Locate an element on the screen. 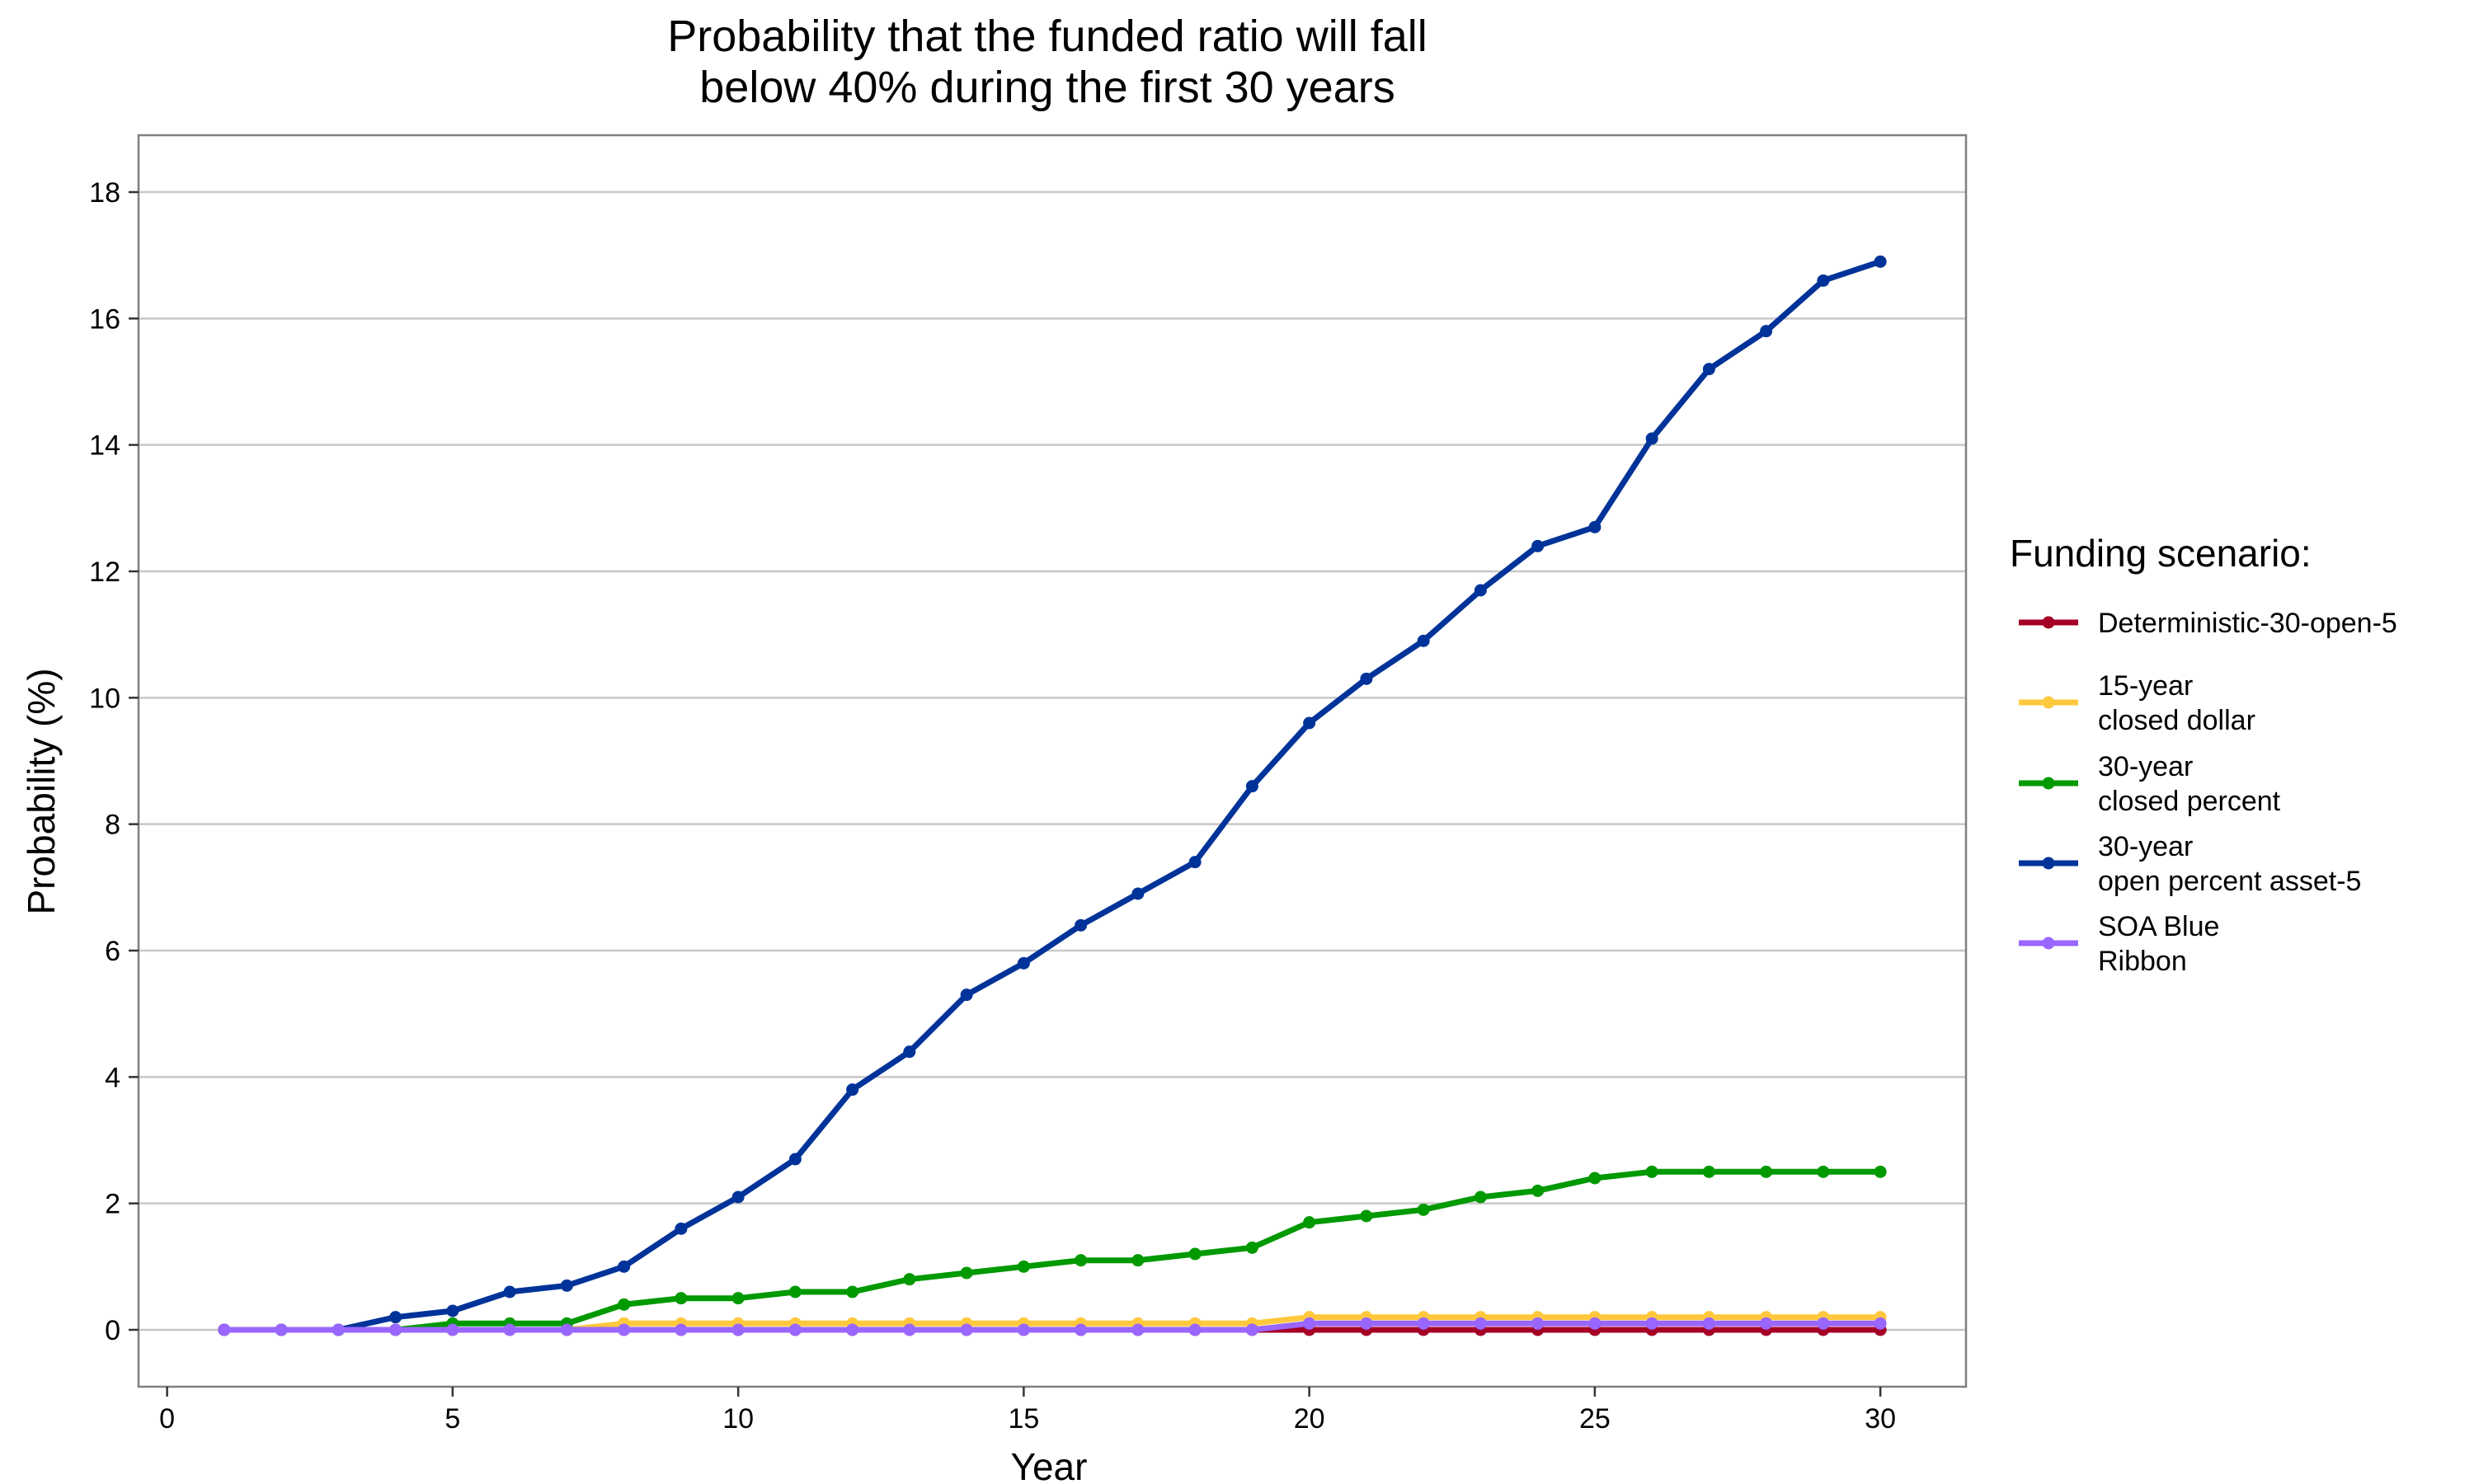  x-tick-label: 20 is located at coordinates (1309, 1419).